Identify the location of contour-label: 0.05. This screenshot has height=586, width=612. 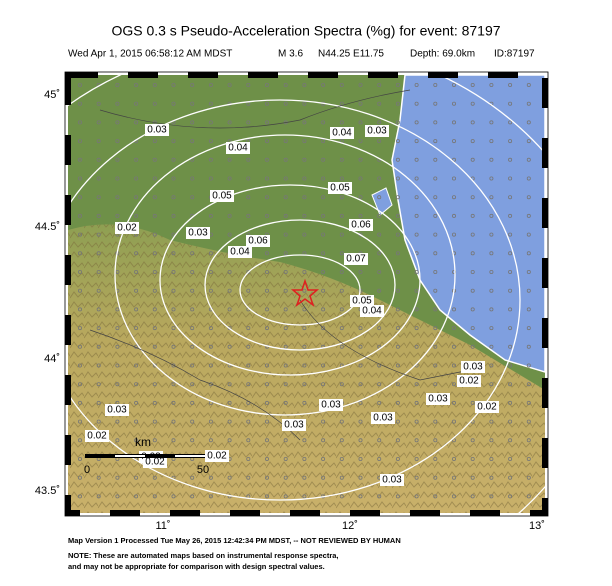
(340, 188).